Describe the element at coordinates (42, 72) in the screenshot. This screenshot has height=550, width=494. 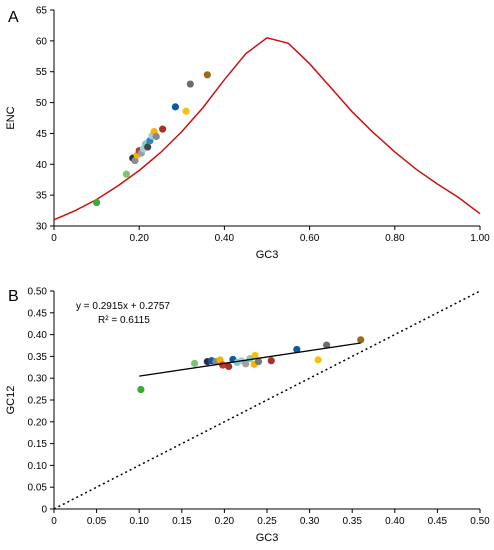
I see `y-tick-label: 55` at that location.